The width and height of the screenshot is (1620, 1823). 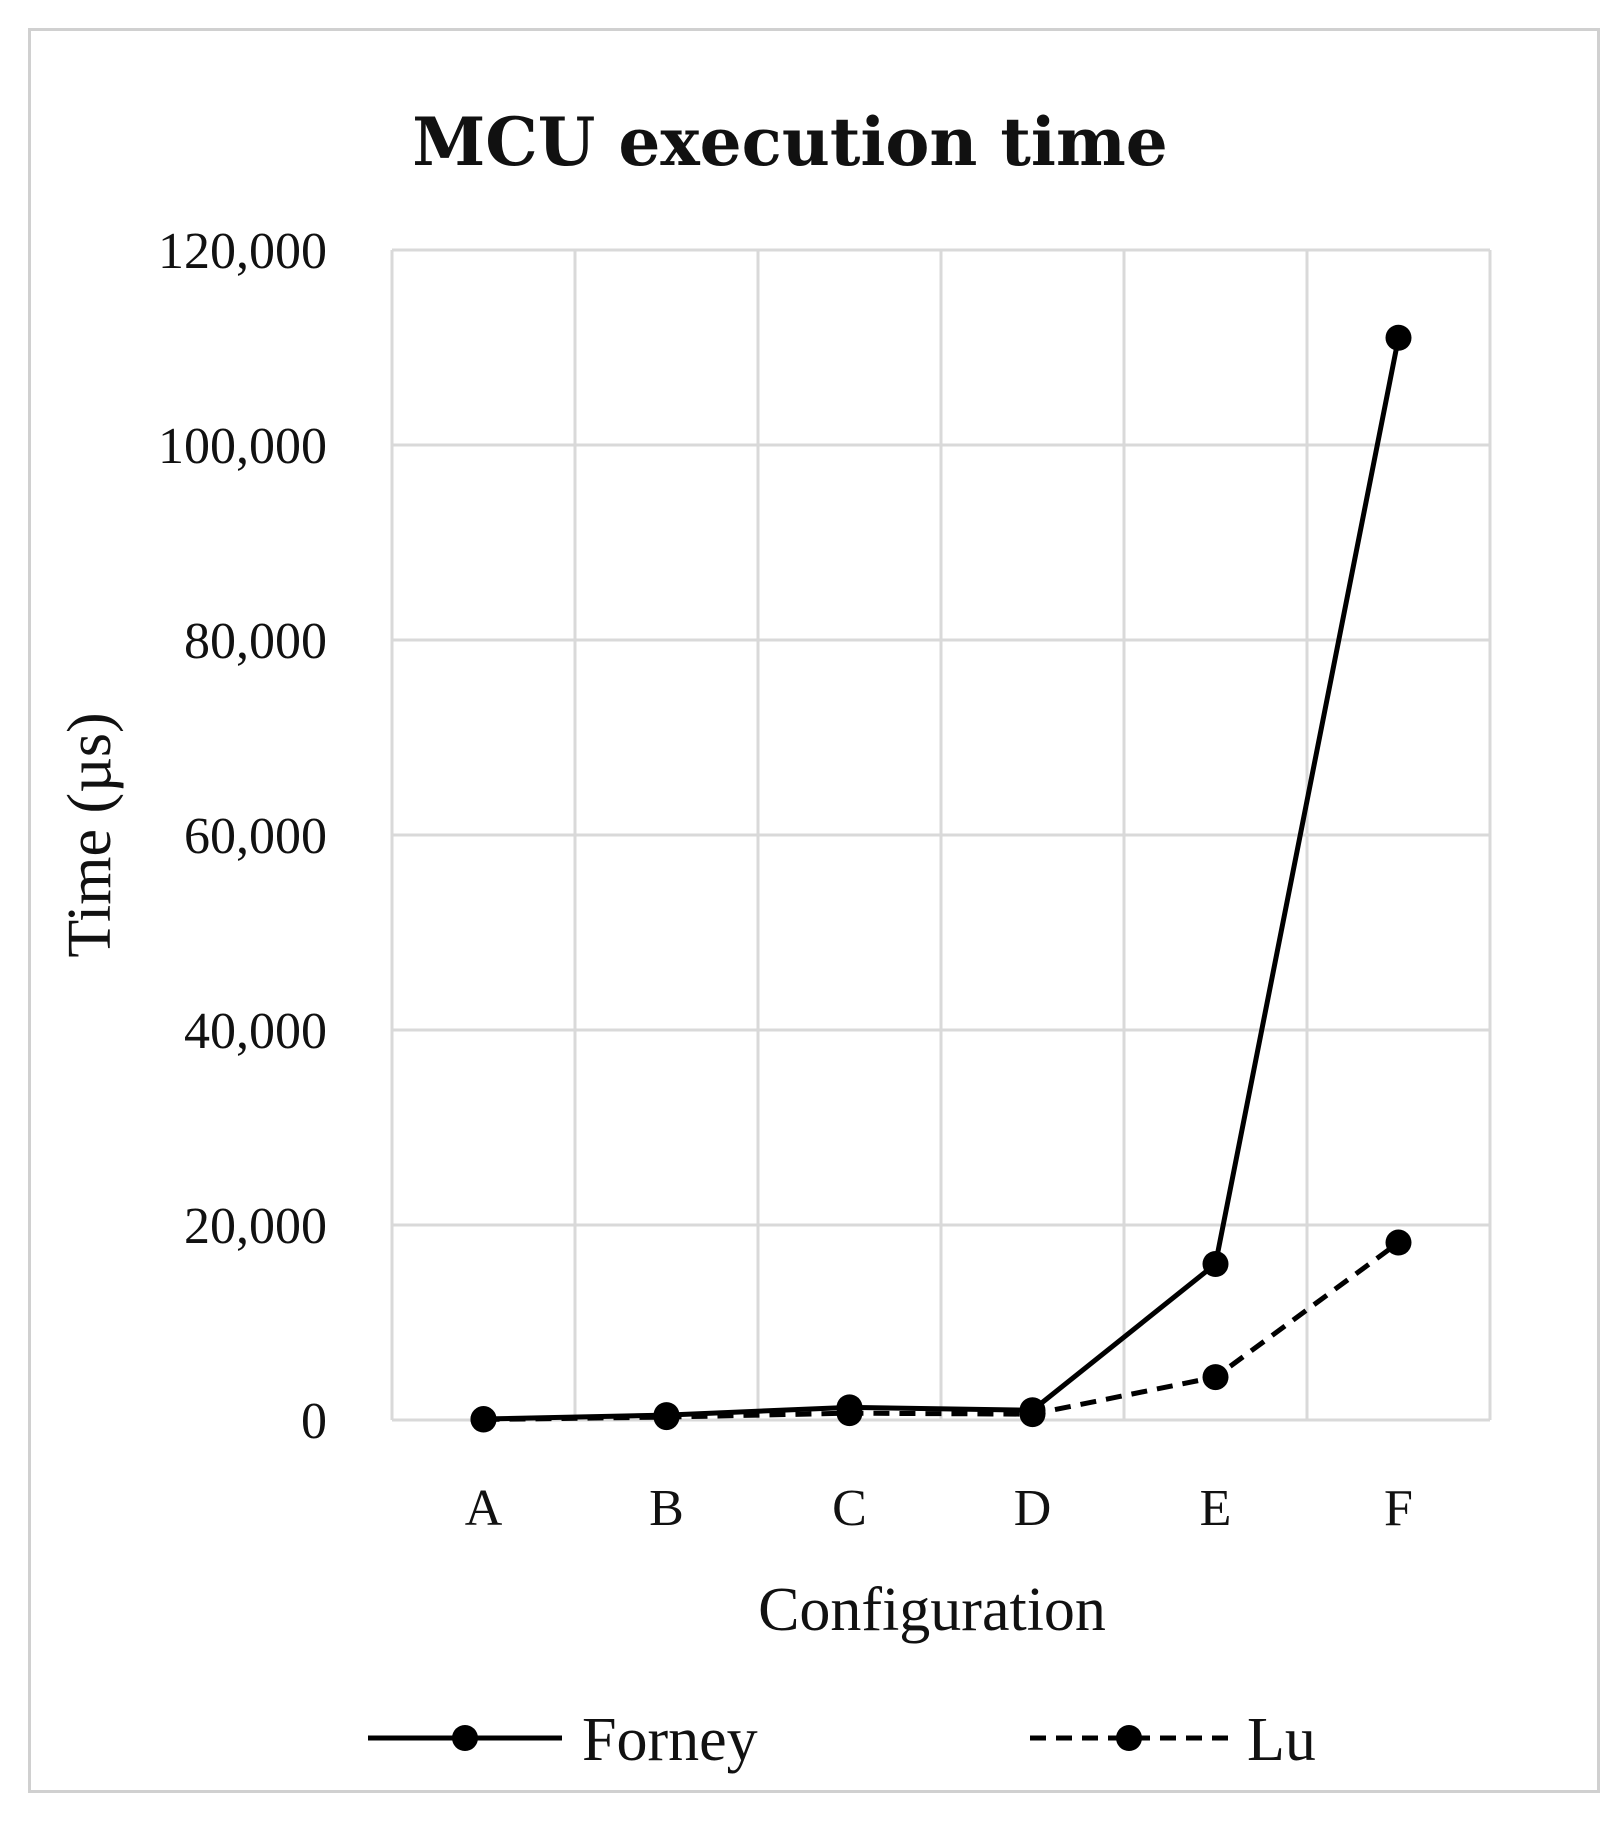 I want to click on legend-marker-lu, so click(x=1129, y=1738).